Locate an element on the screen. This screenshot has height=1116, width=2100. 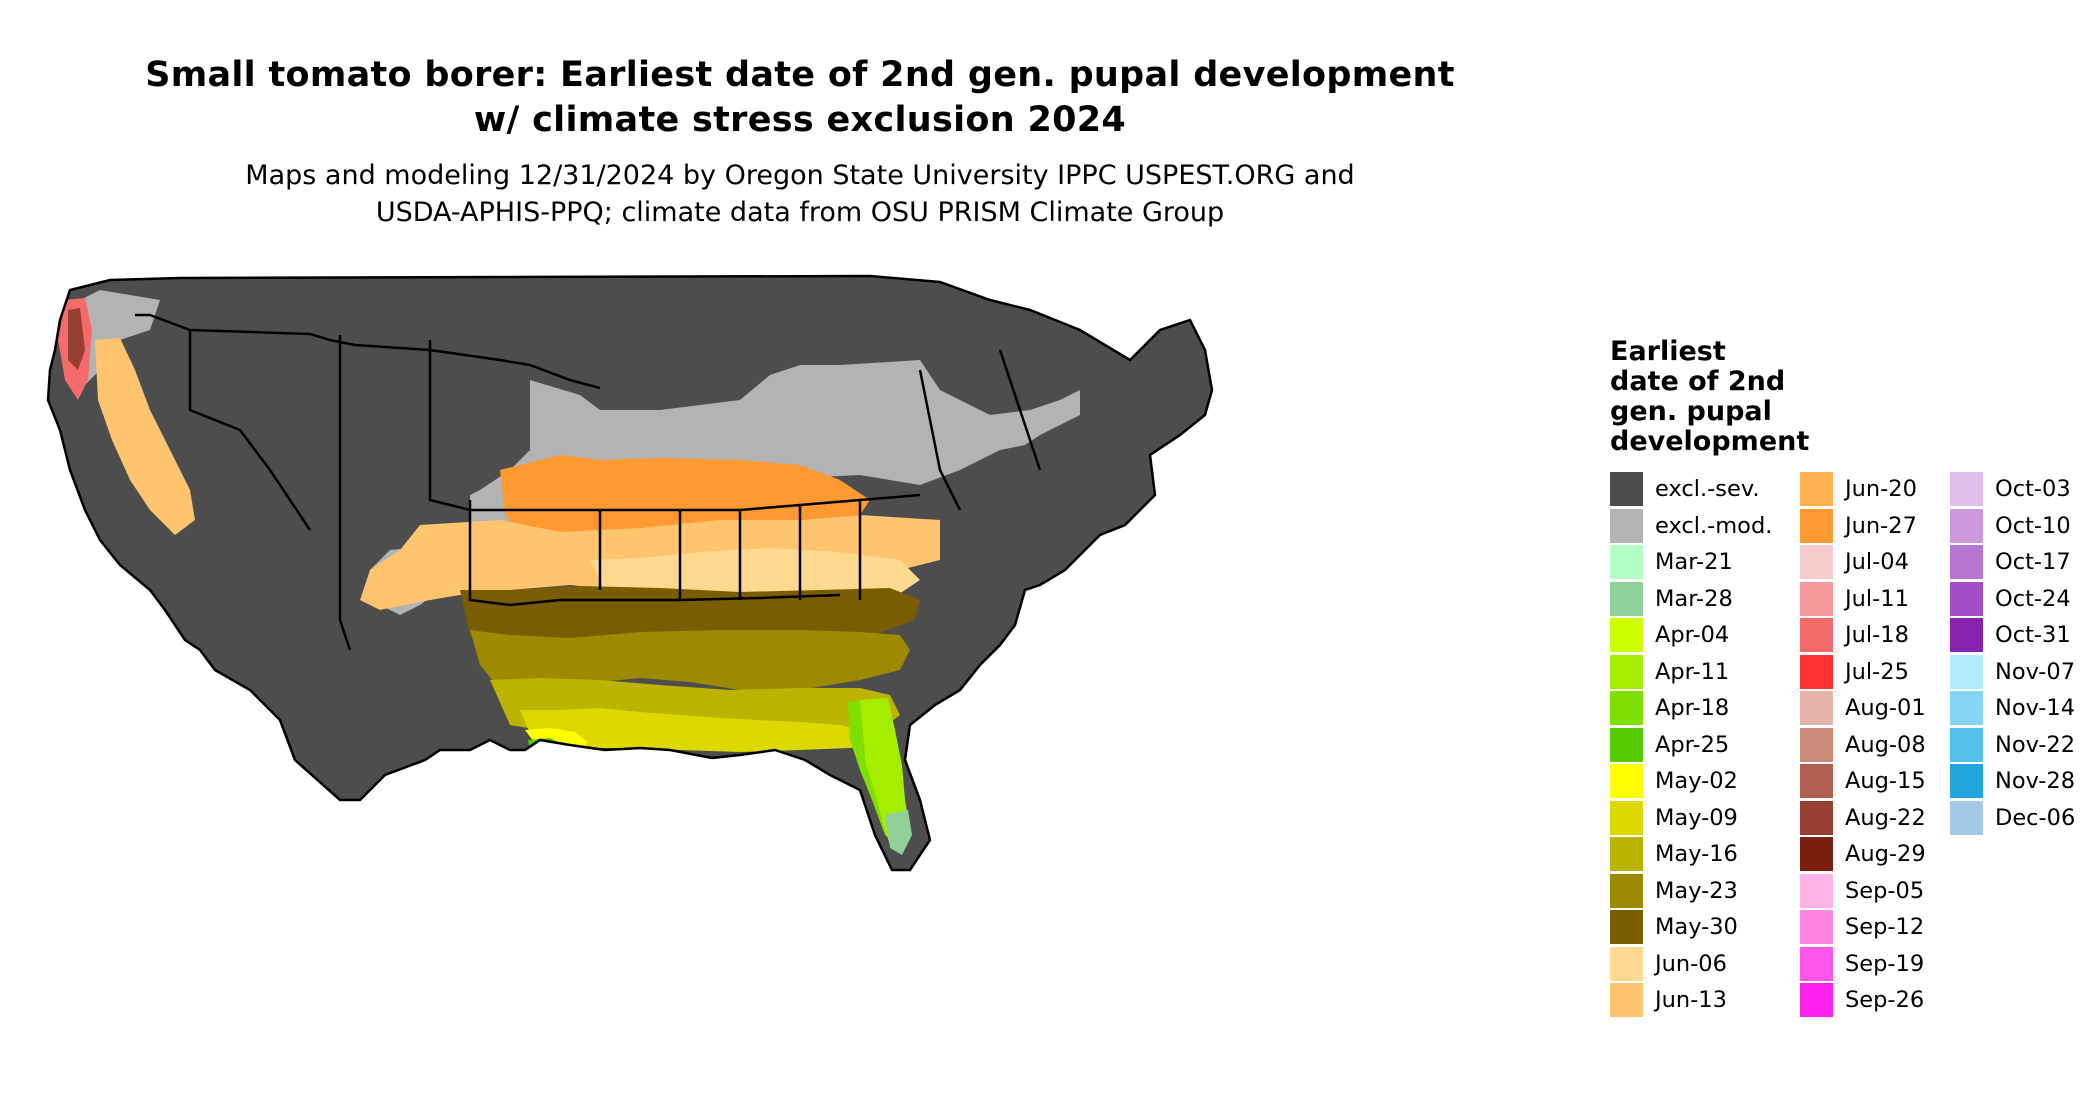
legend-label: Apr-18 is located at coordinates (1692, 708).